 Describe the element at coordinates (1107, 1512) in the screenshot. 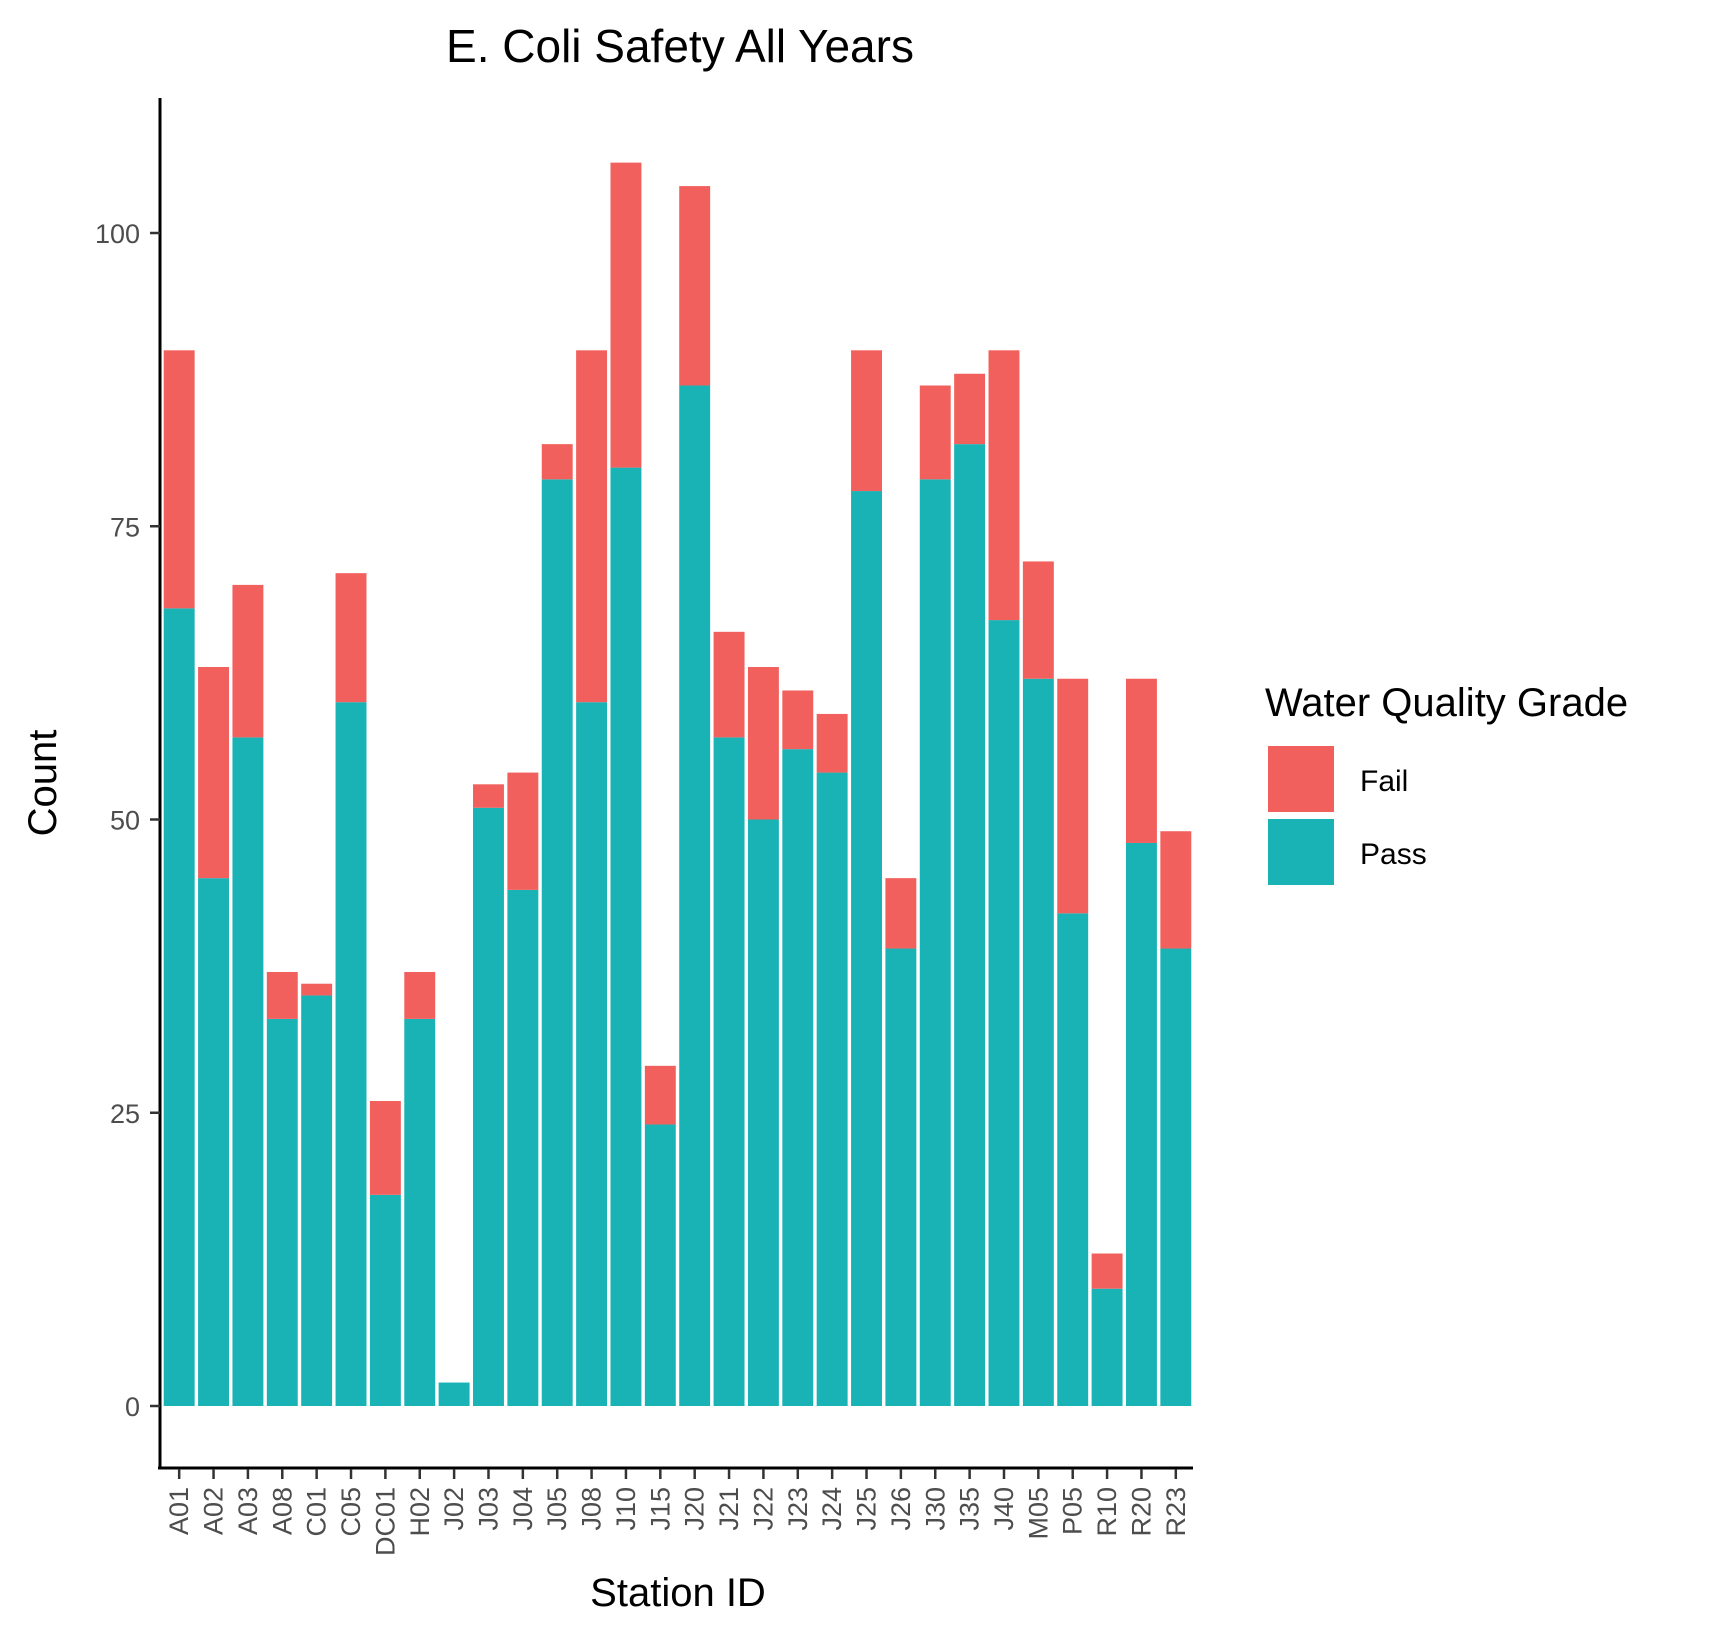

I see `x-tick-label-r10: R10` at that location.